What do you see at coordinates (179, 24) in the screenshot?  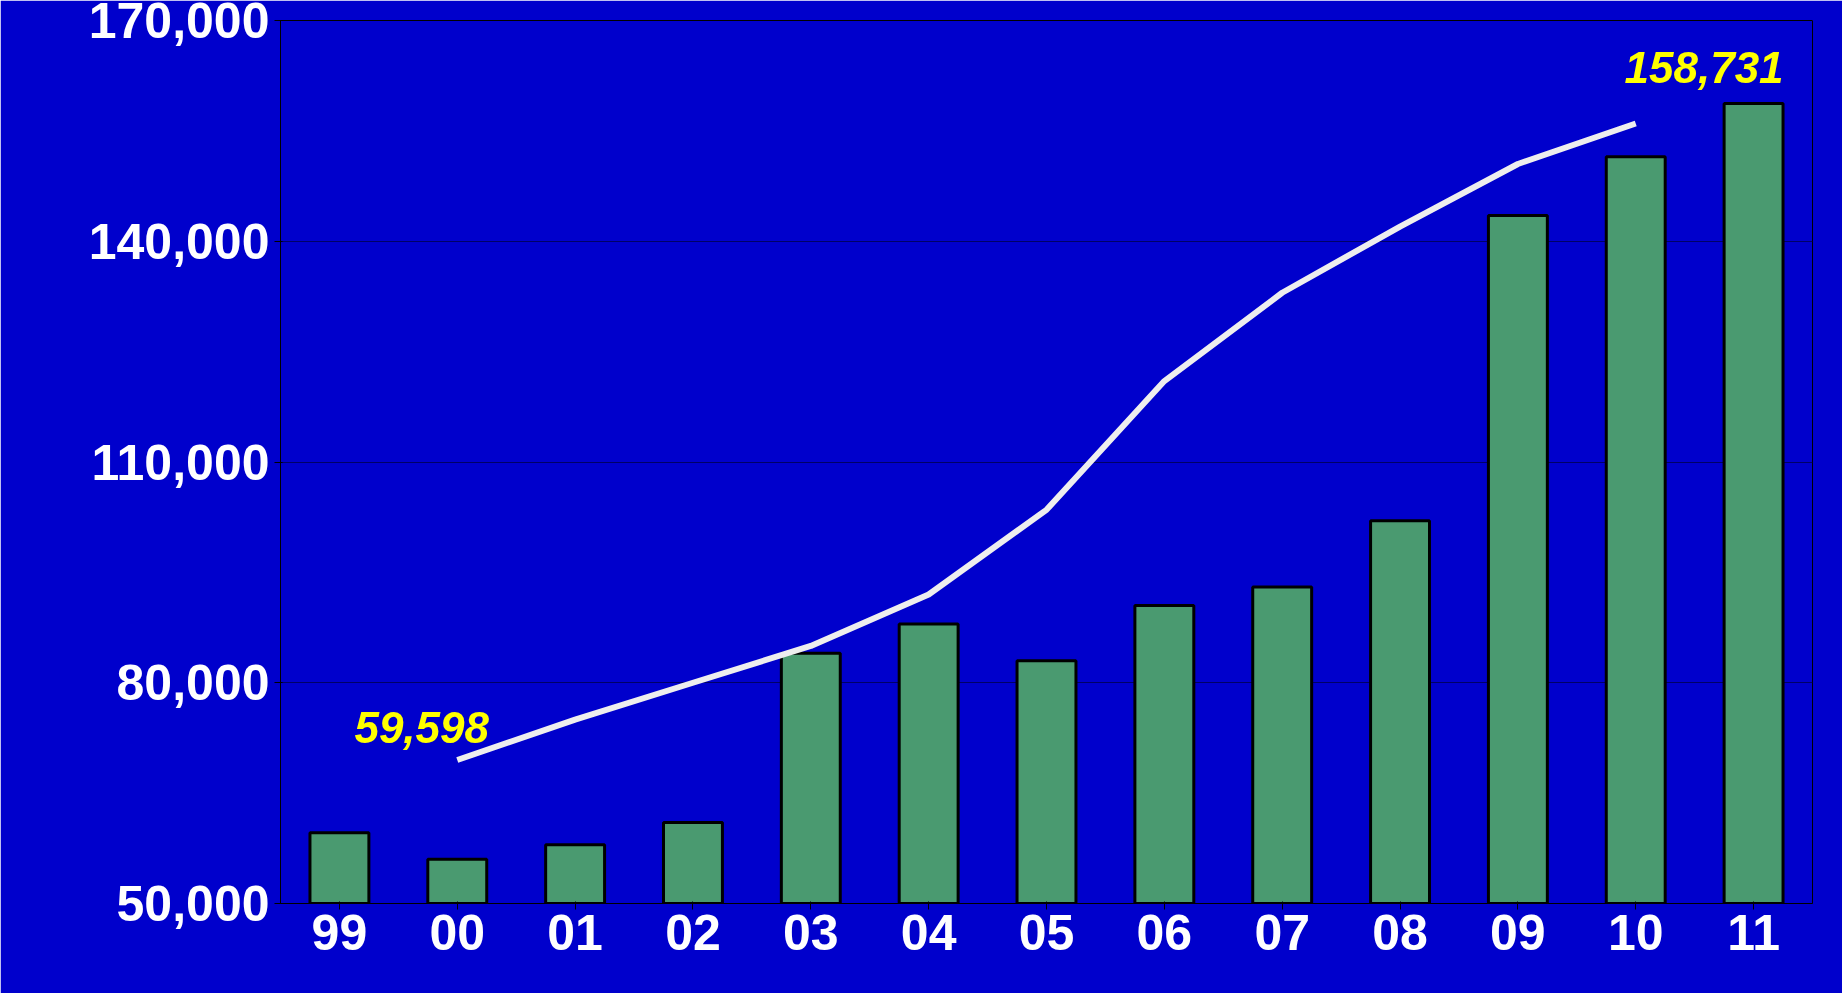 I see `y-tick-label: 170,000` at bounding box center [179, 24].